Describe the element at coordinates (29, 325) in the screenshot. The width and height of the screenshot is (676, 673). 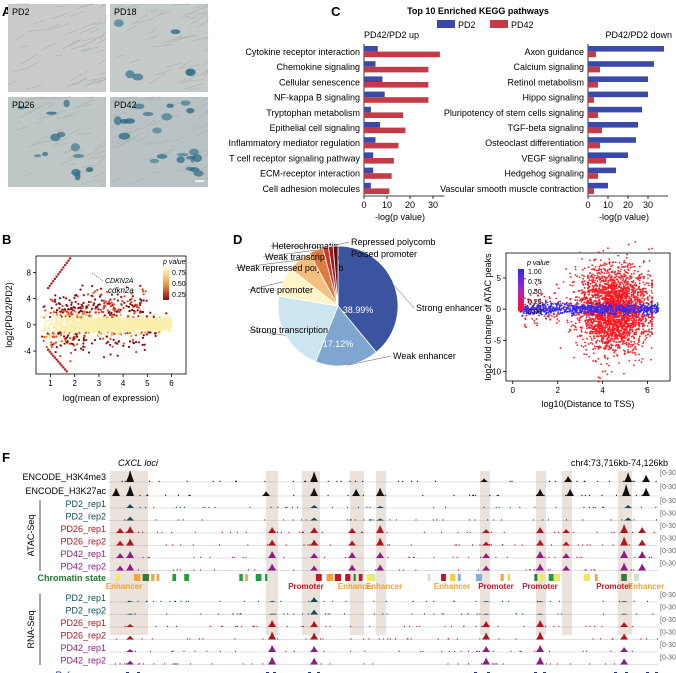
I see `ma-ytick-label: 0` at that location.